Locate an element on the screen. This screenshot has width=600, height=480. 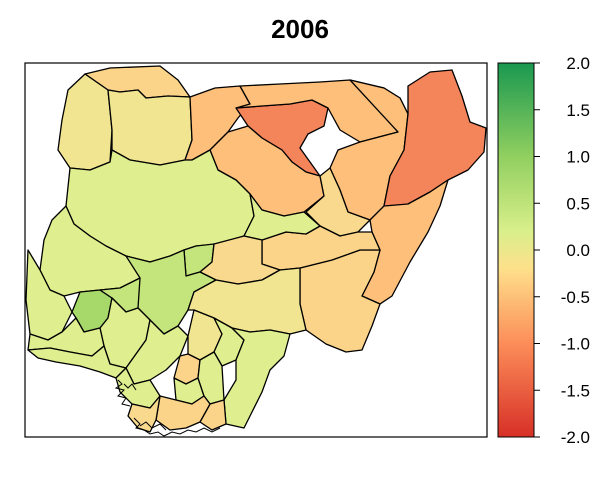
legend-tick-label: -1.5 is located at coordinates (575, 390).